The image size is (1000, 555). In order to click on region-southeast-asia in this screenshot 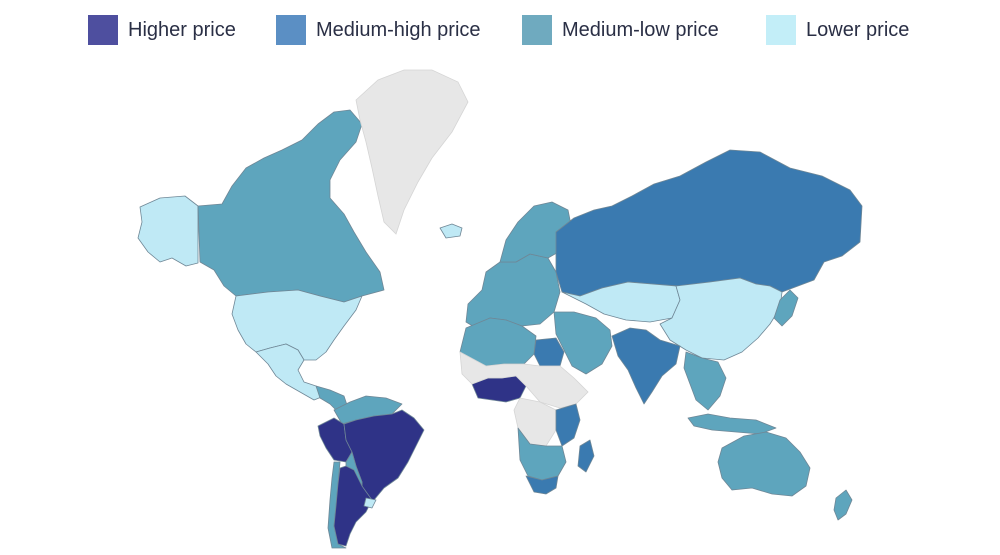, I will do `click(705, 381)`.